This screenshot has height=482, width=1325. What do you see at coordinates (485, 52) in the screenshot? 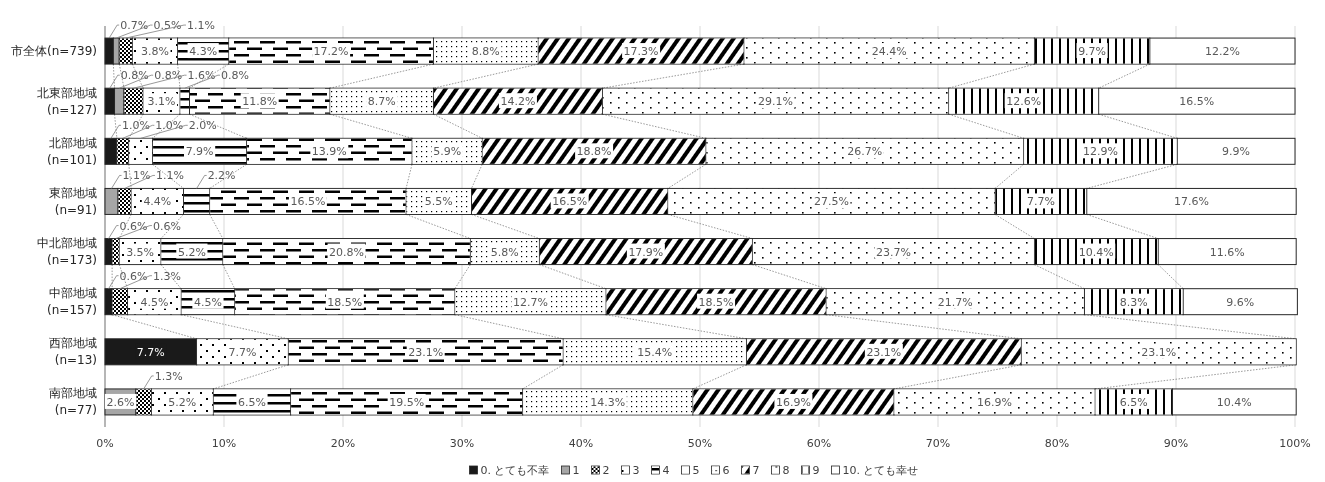
I see `data-label: 8.8%` at bounding box center [485, 52].